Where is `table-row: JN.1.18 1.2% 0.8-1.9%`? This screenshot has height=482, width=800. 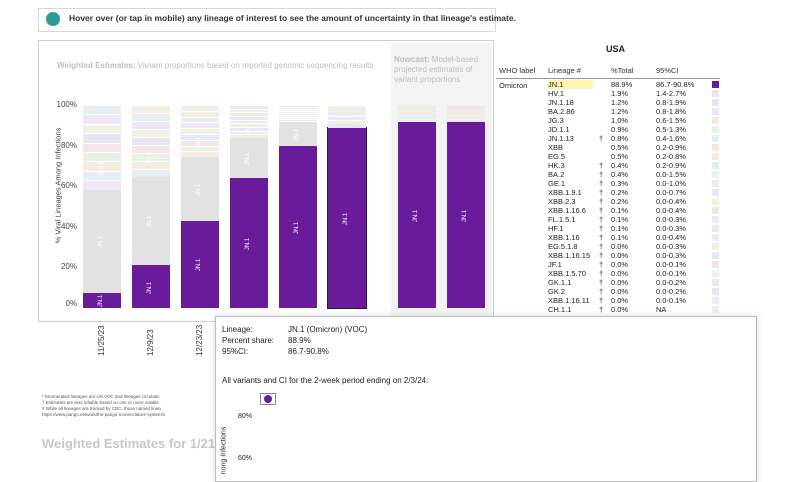 table-row: JN.1.18 1.2% 0.8-1.9% is located at coordinates (608, 102).